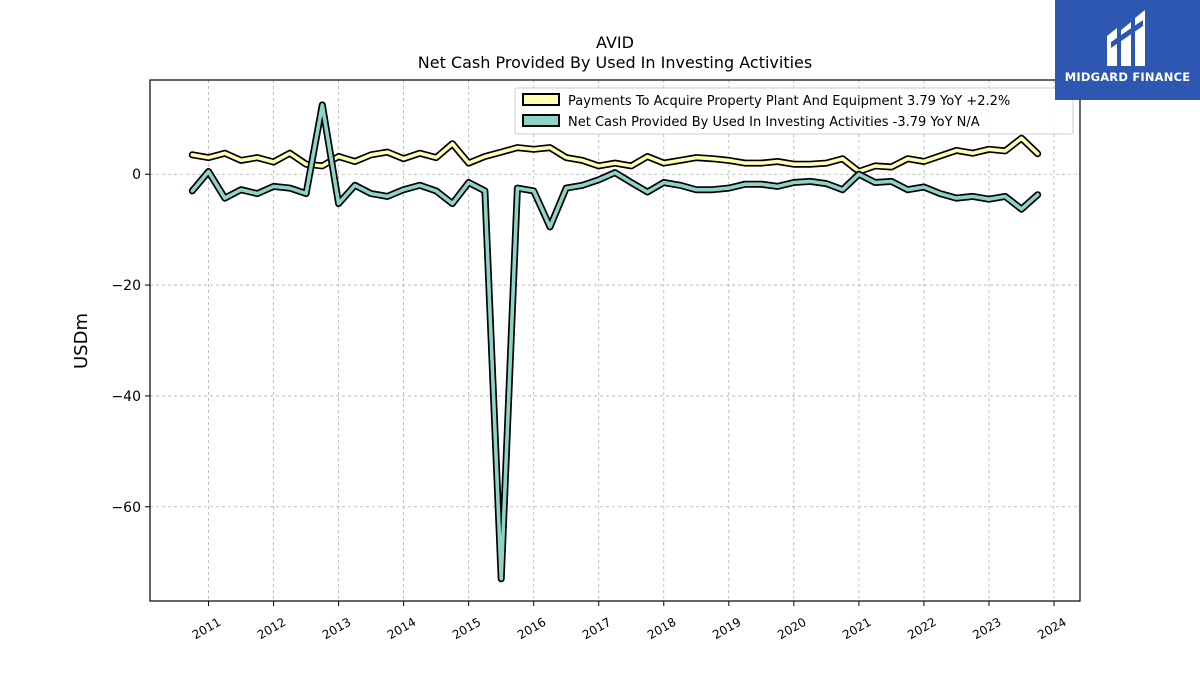  I want to click on legend-box, so click(794, 111).